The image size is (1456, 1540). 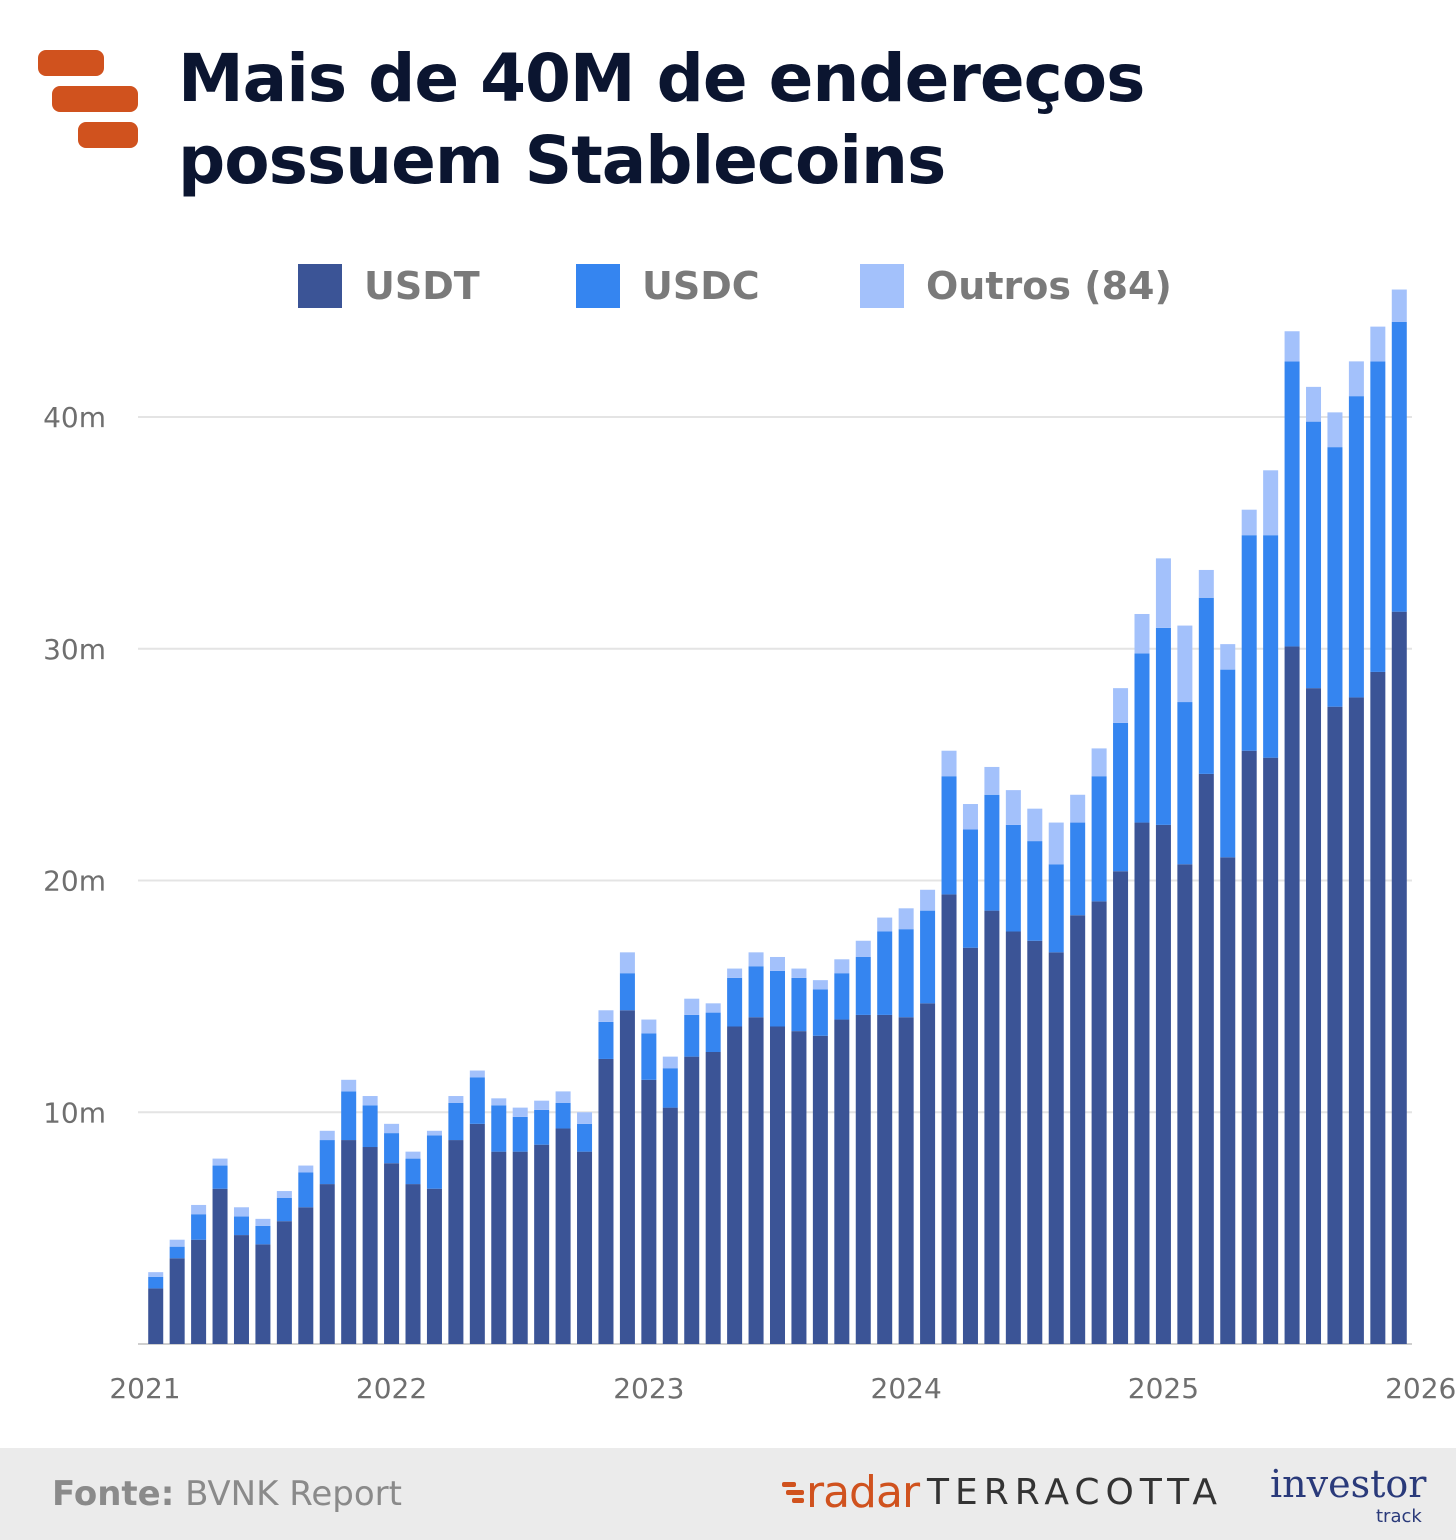 What do you see at coordinates (562, 160) in the screenshot?
I see `title-line-2: possuem Stablecoins` at bounding box center [562, 160].